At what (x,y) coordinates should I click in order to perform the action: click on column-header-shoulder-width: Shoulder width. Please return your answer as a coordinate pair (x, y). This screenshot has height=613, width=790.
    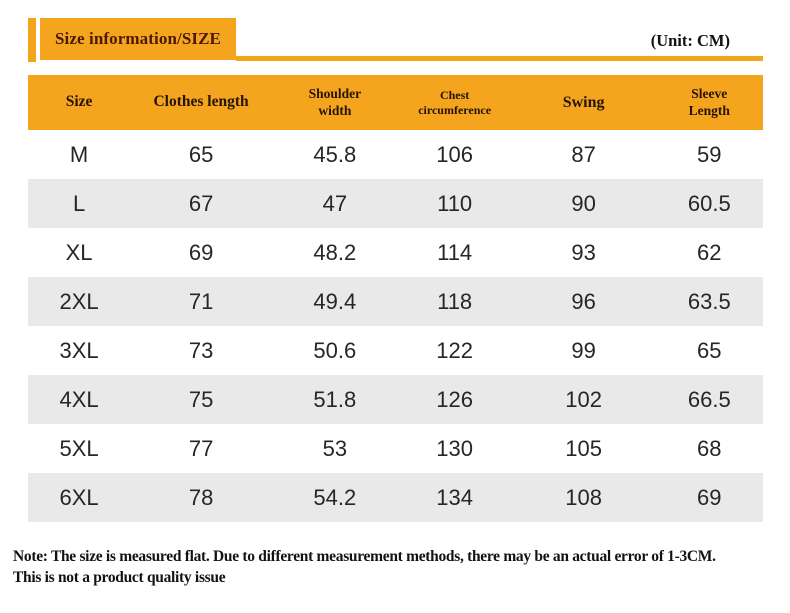
    Looking at the image, I should click on (335, 102).